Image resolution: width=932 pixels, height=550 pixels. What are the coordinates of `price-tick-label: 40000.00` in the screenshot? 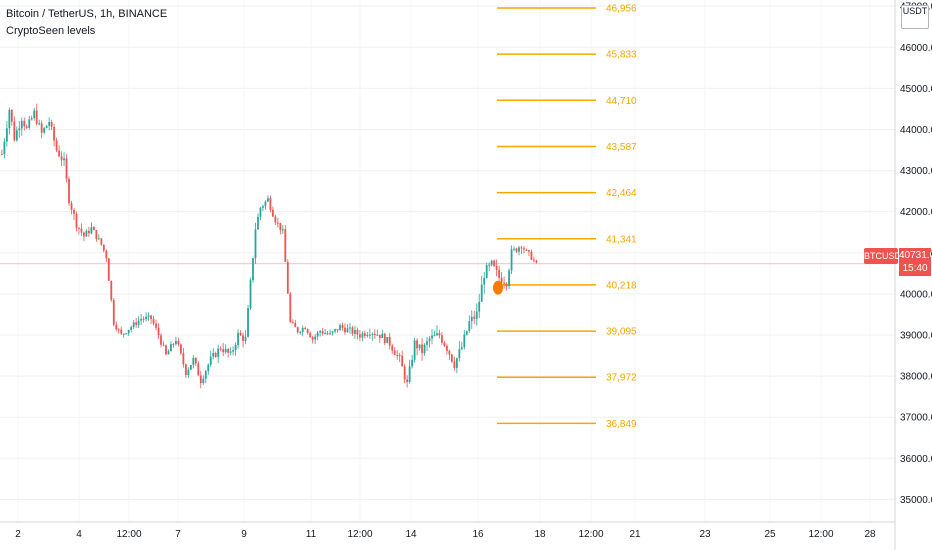 It's located at (916, 294).